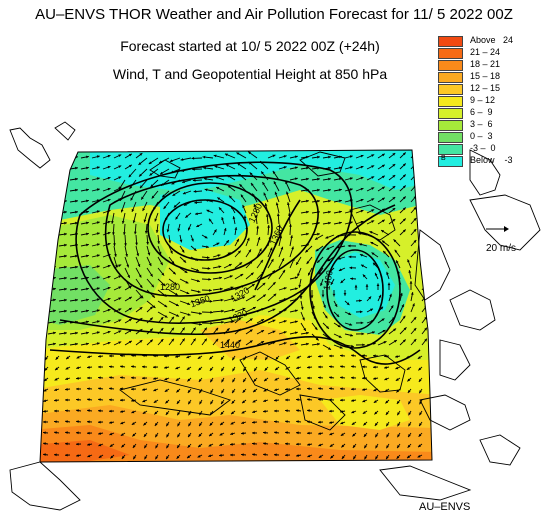  Describe the element at coordinates (493, 77) in the screenshot. I see `legend-row: 15 – 18` at that location.